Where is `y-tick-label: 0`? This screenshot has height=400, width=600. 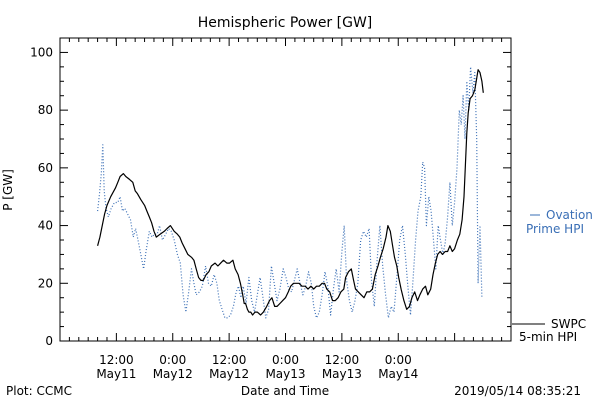 y-tick-label: 0 is located at coordinates (49, 341).